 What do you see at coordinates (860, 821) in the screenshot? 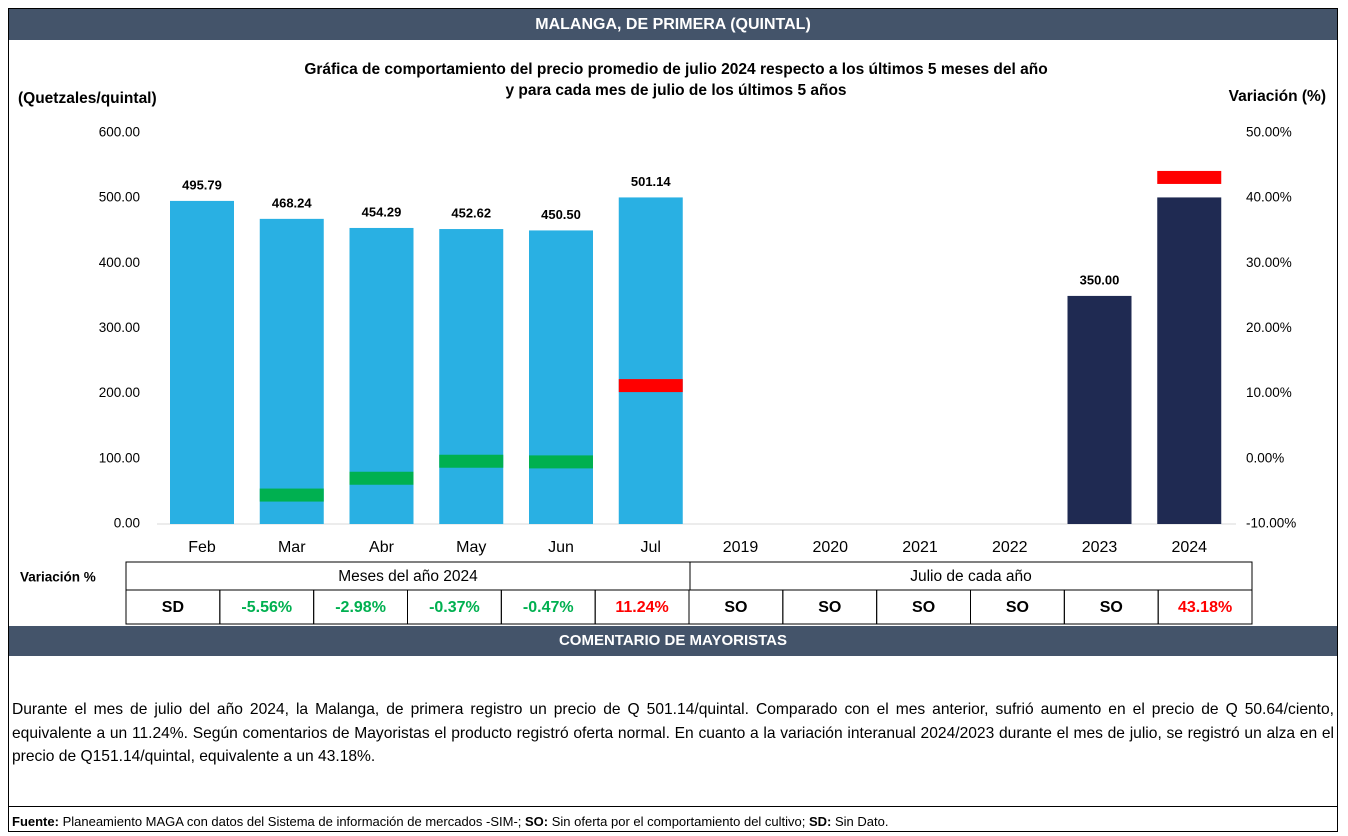
I see `footer-part: Sin Dato.` at bounding box center [860, 821].